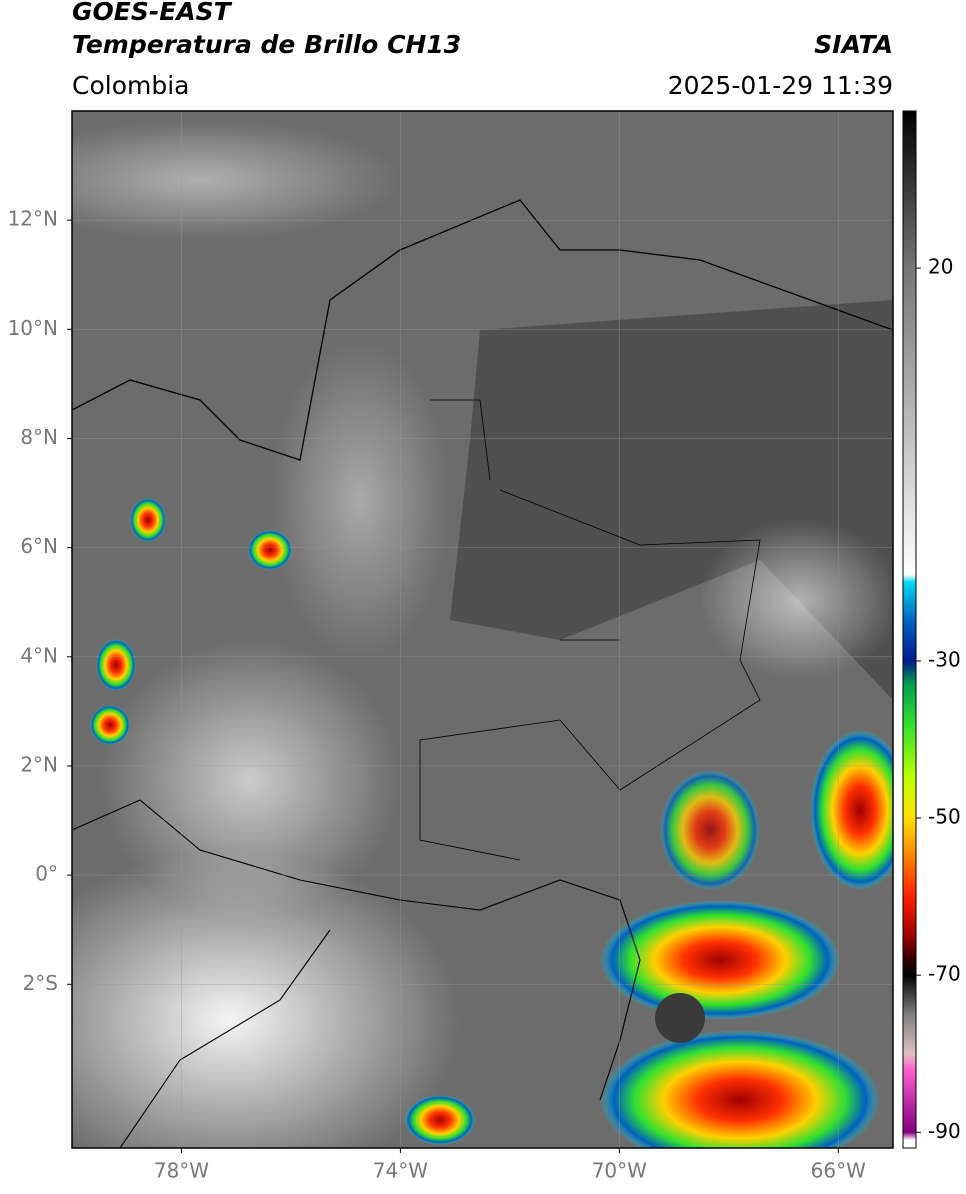  I want to click on y-tick-label: 12°N, so click(33, 219).